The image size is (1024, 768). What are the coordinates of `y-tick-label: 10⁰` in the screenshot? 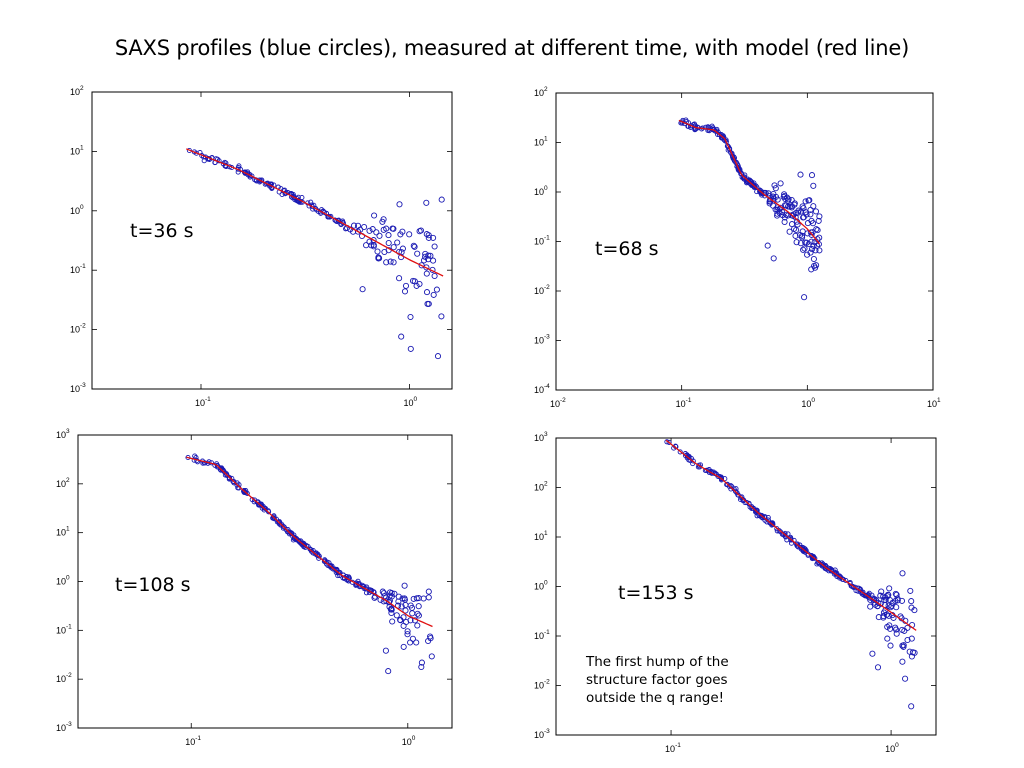 It's located at (63, 581).